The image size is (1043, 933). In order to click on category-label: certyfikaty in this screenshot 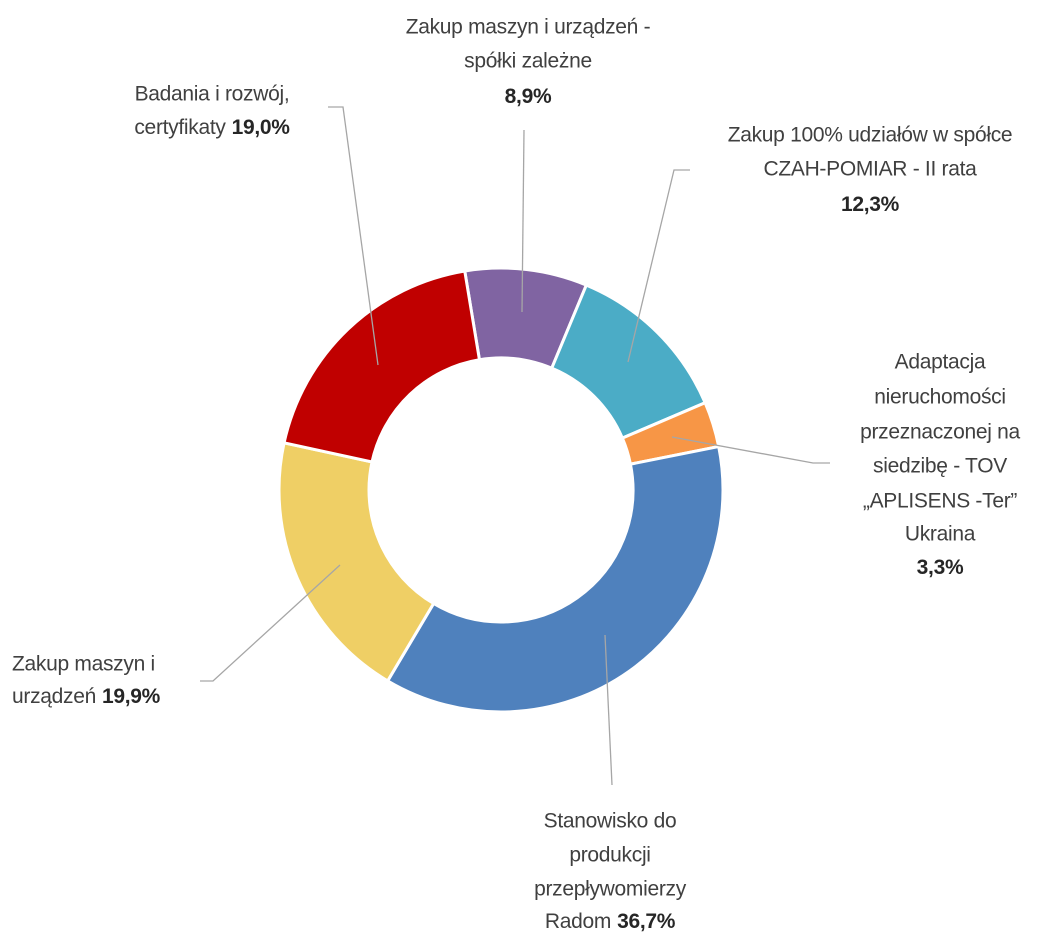, I will do `click(180, 127)`.